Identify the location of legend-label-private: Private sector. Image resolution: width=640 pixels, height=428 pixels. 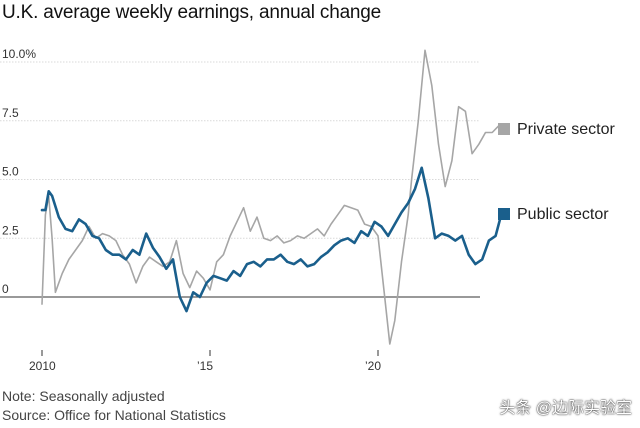
(566, 129).